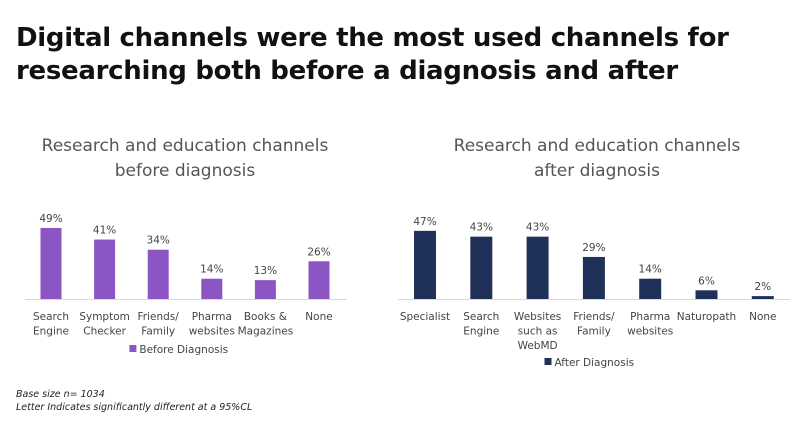 This screenshot has height=438, width=800. What do you see at coordinates (706, 281) in the screenshot?
I see `data-label: 6%` at bounding box center [706, 281].